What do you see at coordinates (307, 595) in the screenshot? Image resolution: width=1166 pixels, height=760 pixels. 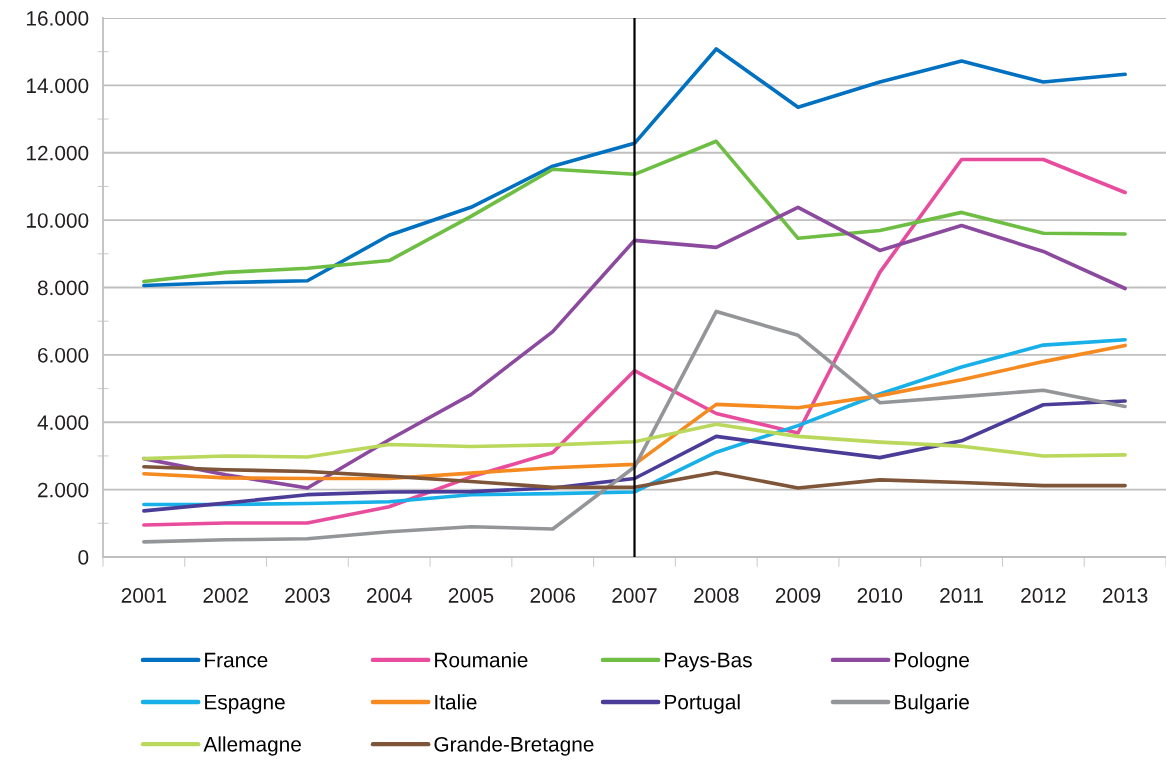 I see `x-tick-label: 2003` at bounding box center [307, 595].